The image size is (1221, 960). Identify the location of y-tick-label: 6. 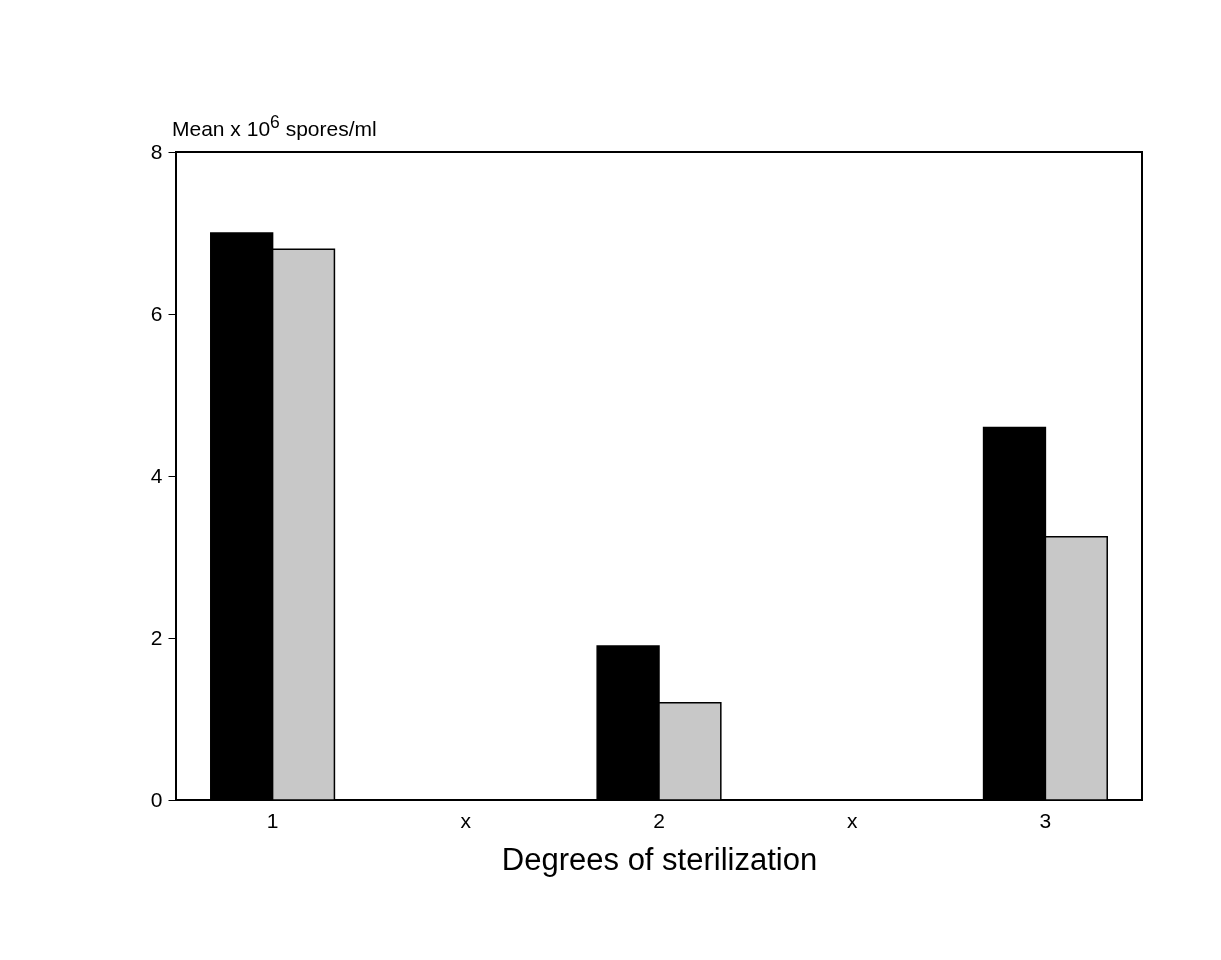
(156, 313).